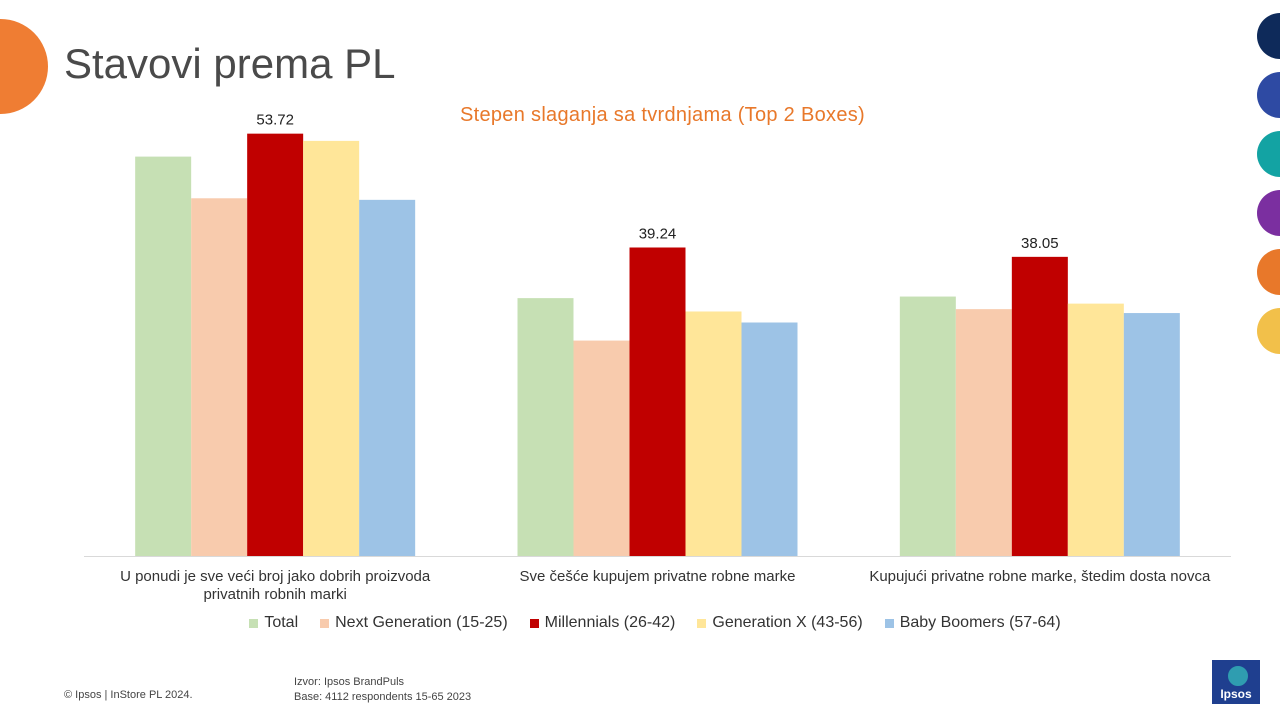  I want to click on footer-copyright: © Ipsos | InStore PL 2024., so click(128, 695).